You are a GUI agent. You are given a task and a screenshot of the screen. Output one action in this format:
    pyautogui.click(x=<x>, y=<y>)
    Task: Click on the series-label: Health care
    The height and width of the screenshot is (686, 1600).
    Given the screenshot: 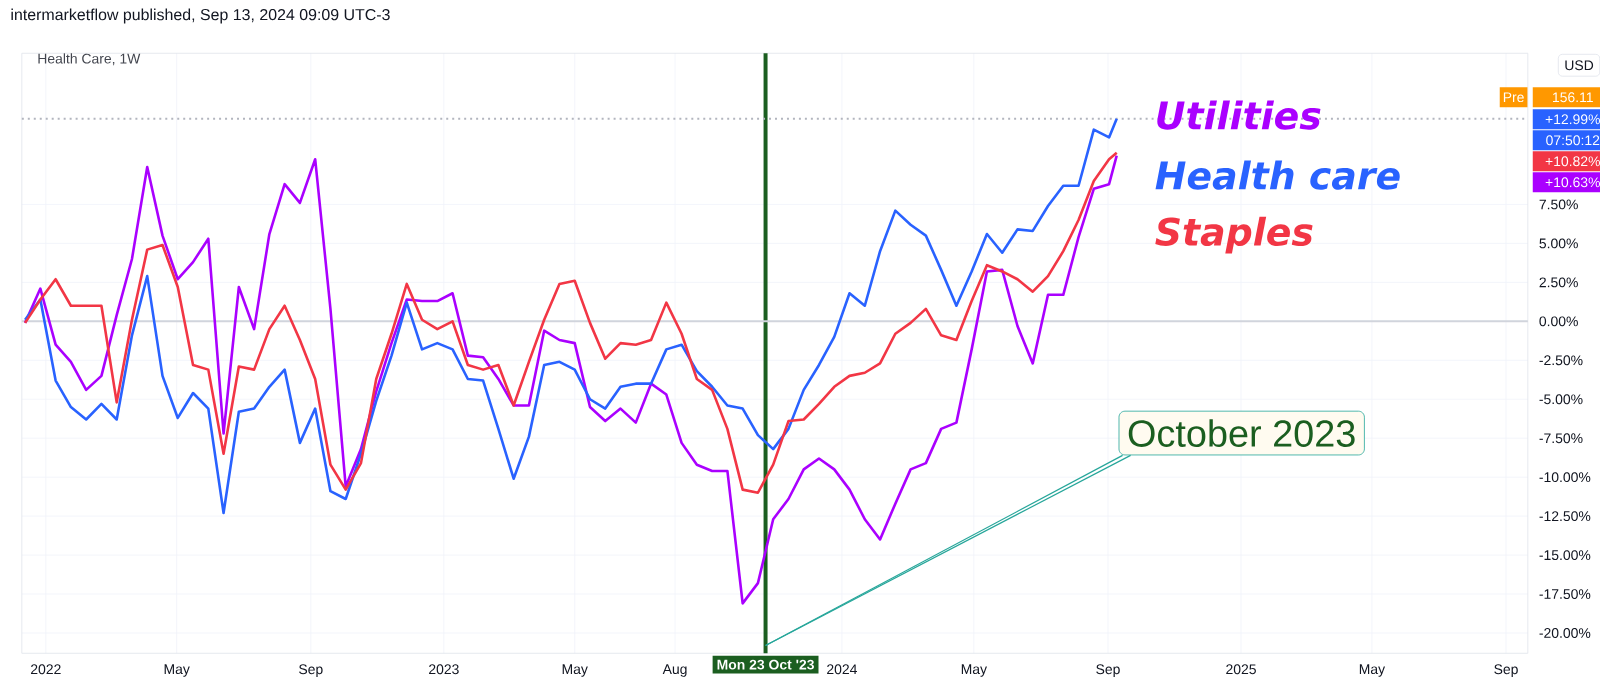 What is the action you would take?
    pyautogui.click(x=1277, y=175)
    